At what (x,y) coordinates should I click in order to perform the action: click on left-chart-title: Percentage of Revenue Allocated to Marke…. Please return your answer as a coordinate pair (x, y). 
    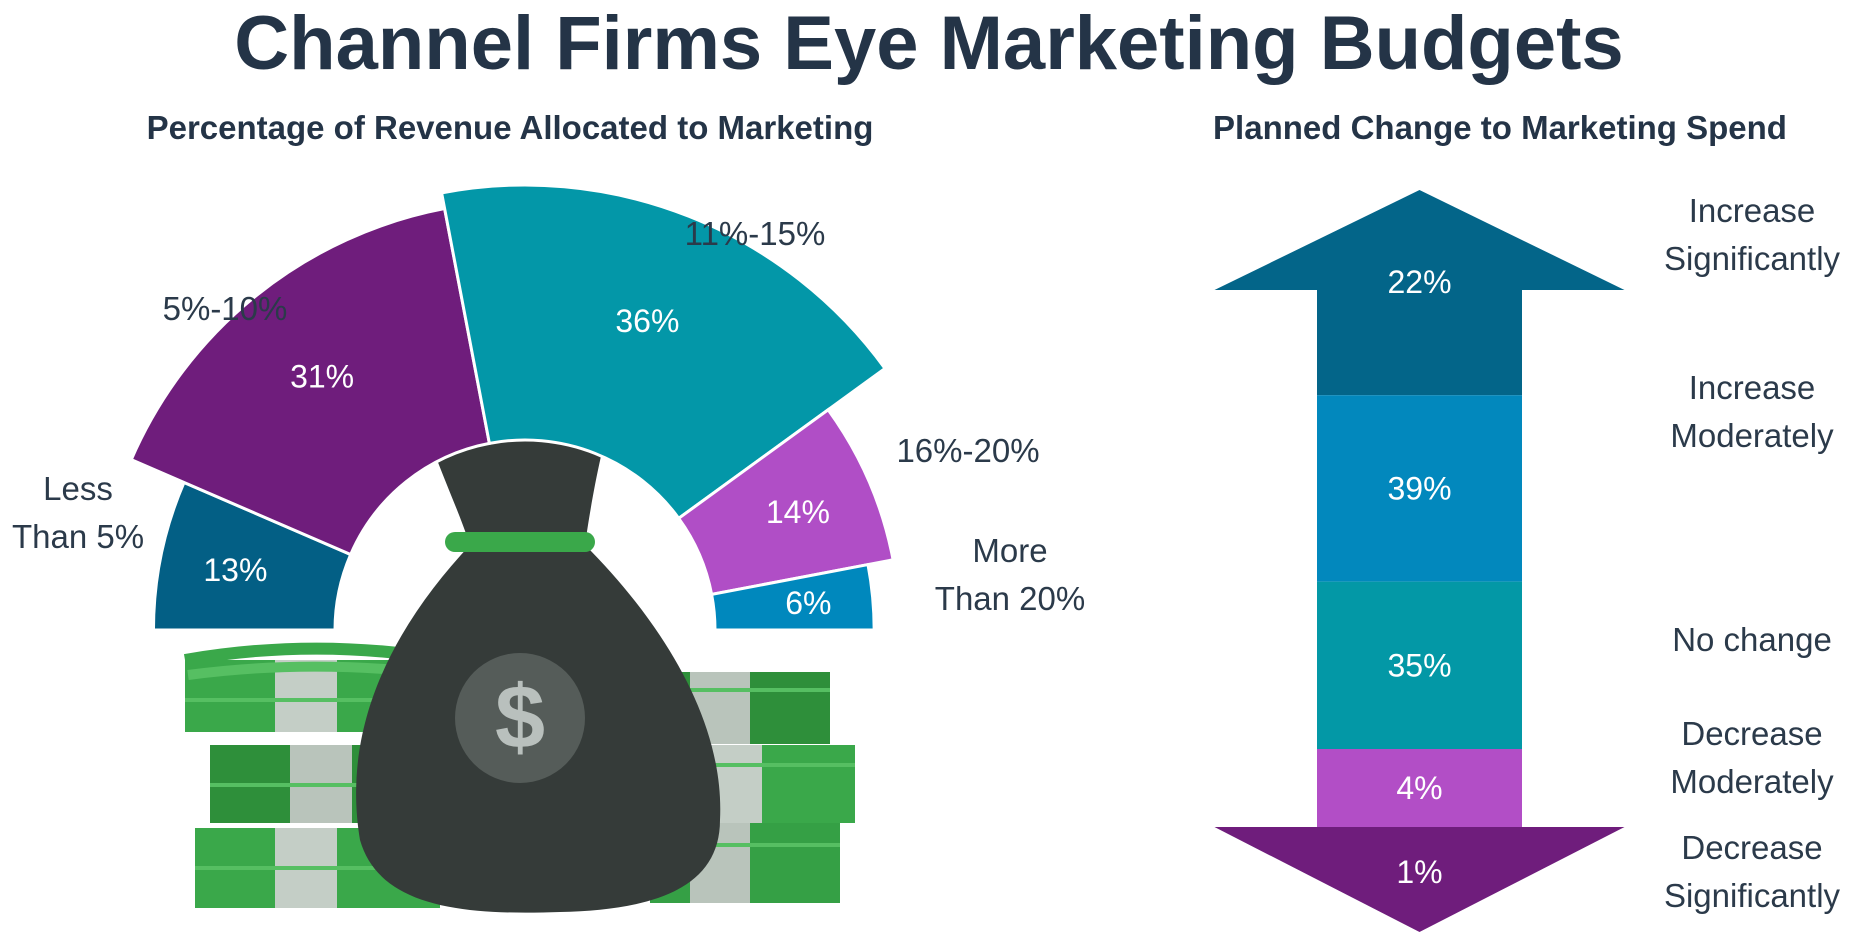
    Looking at the image, I should click on (510, 127).